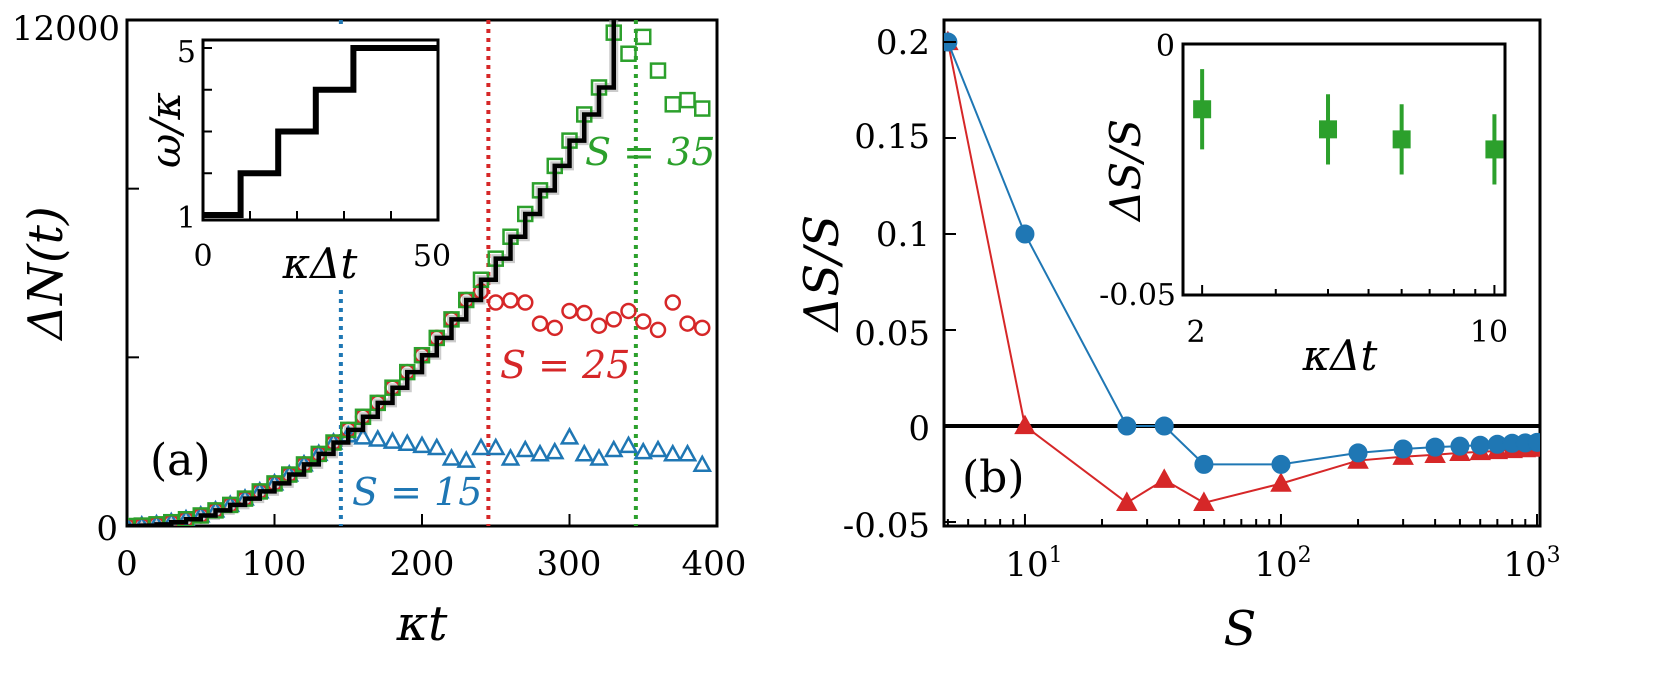  I want to click on a-label-s25: S = 25, so click(565, 365).